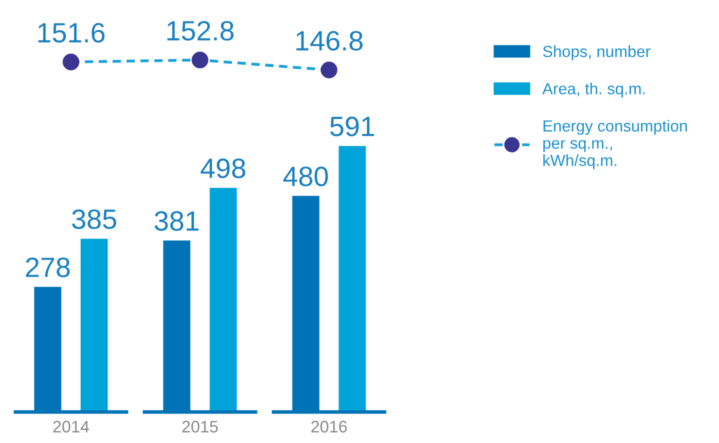 This screenshot has height=443, width=719. I want to click on x-tick-label: 2016, so click(329, 426).